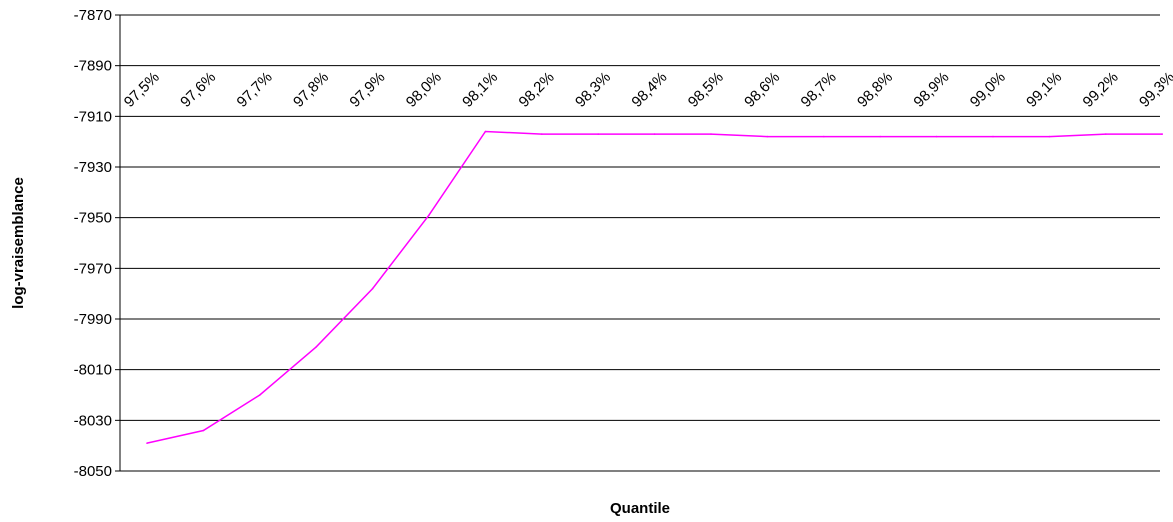  What do you see at coordinates (988, 90) in the screenshot?
I see `x-tick-label: 99,0%` at bounding box center [988, 90].